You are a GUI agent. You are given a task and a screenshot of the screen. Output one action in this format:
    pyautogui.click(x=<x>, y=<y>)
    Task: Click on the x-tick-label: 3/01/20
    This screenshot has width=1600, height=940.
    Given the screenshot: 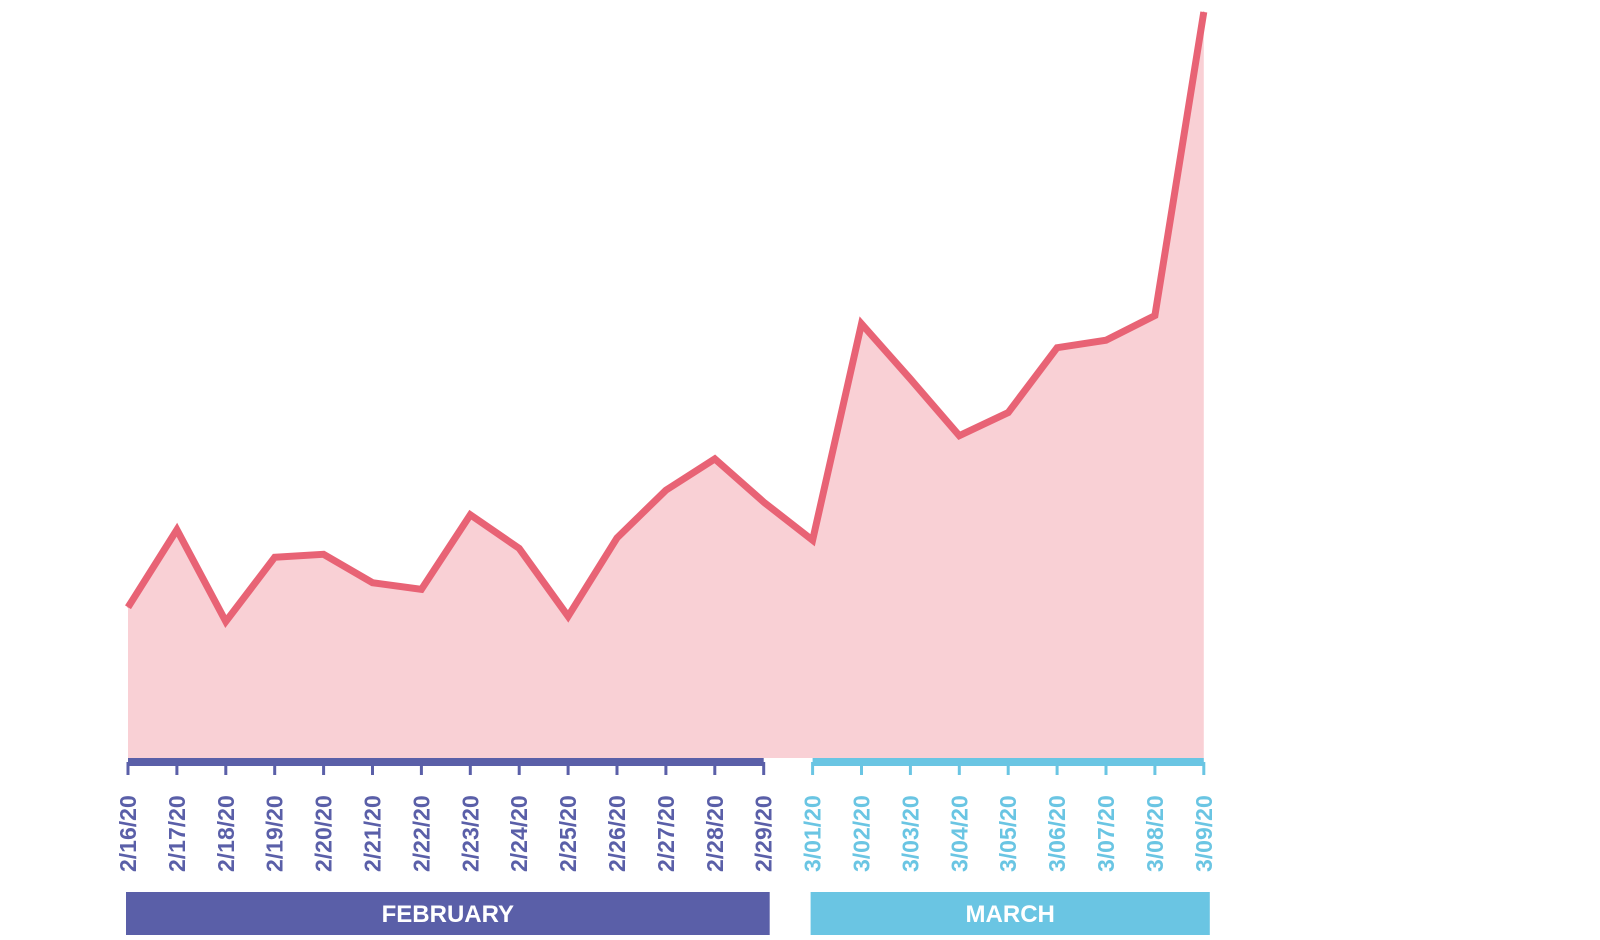 What is the action you would take?
    pyautogui.click(x=813, y=833)
    